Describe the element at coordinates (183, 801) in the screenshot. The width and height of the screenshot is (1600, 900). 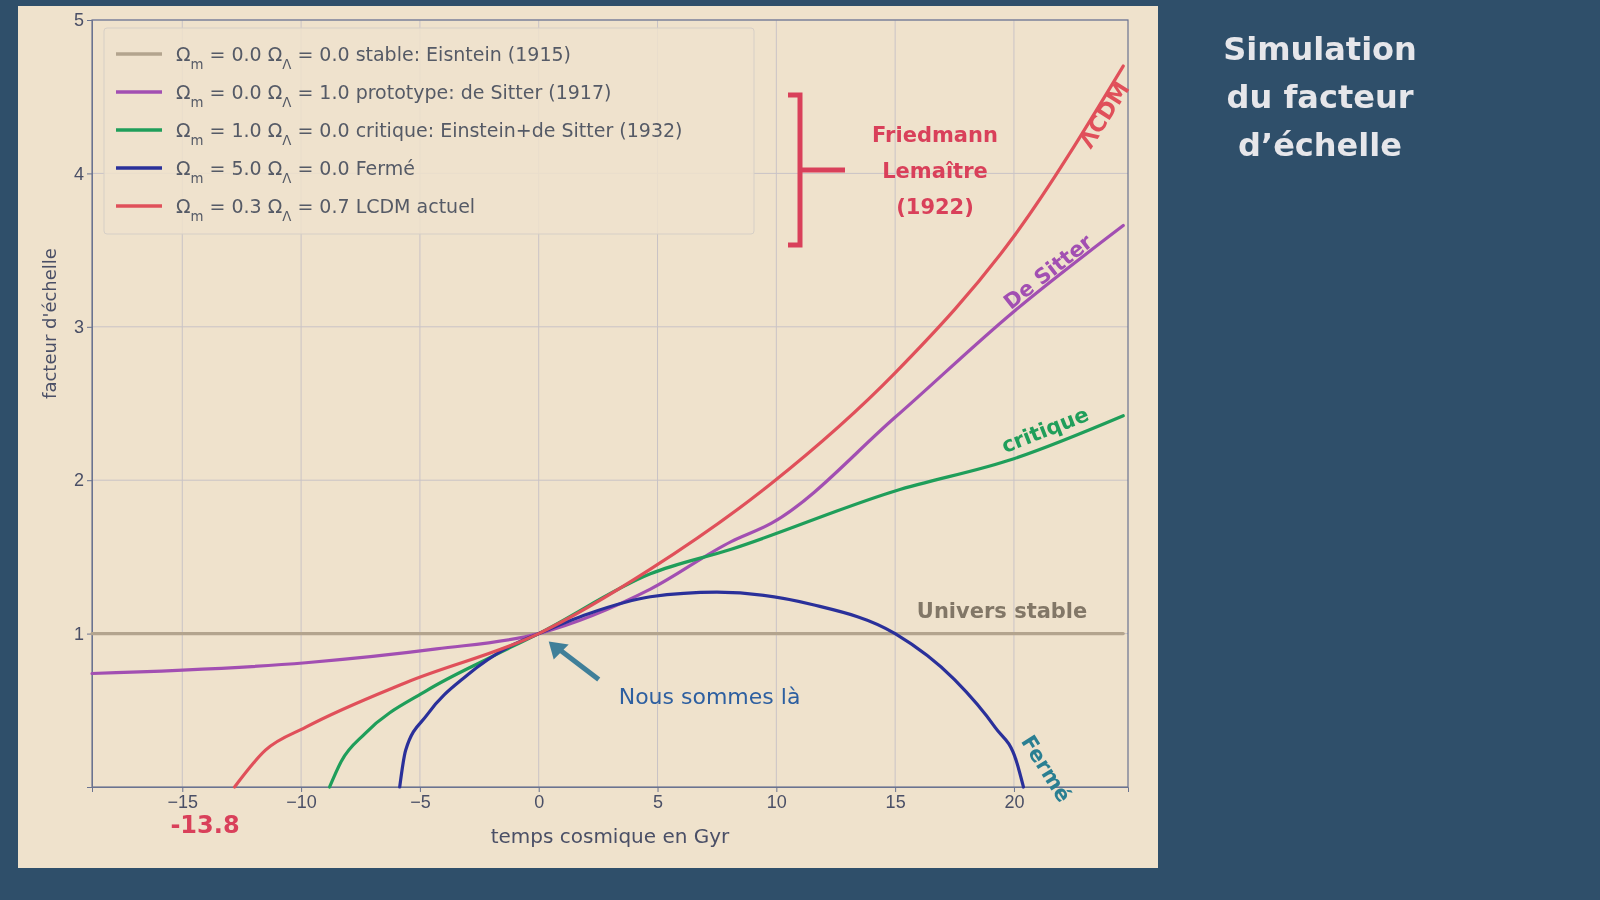
I see `x-tick-label: −15` at that location.